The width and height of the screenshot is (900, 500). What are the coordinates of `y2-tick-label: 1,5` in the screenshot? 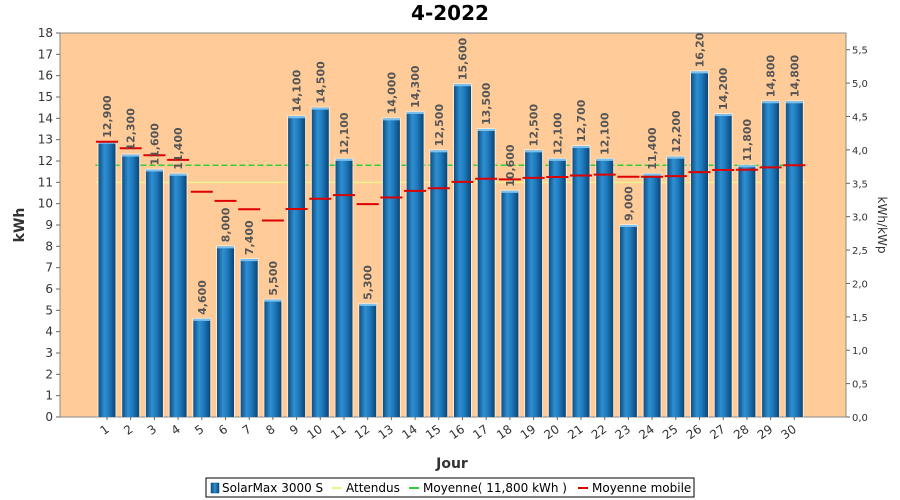 It's located at (860, 318).